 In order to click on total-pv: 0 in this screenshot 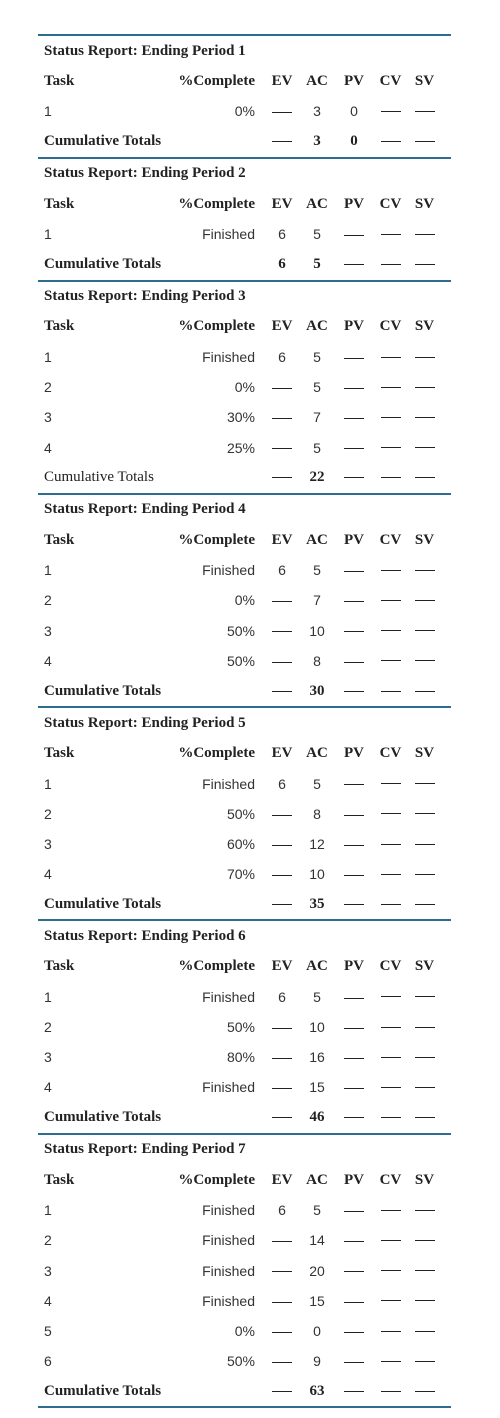, I will do `click(354, 141)`.